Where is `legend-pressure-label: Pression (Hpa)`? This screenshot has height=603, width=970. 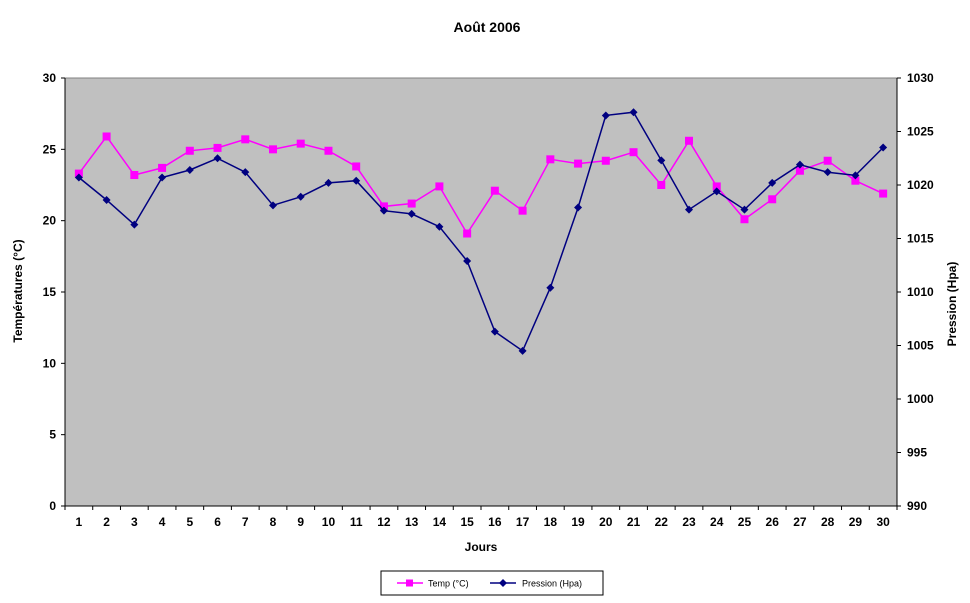
legend-pressure-label: Pression (Hpa) is located at coordinates (552, 584).